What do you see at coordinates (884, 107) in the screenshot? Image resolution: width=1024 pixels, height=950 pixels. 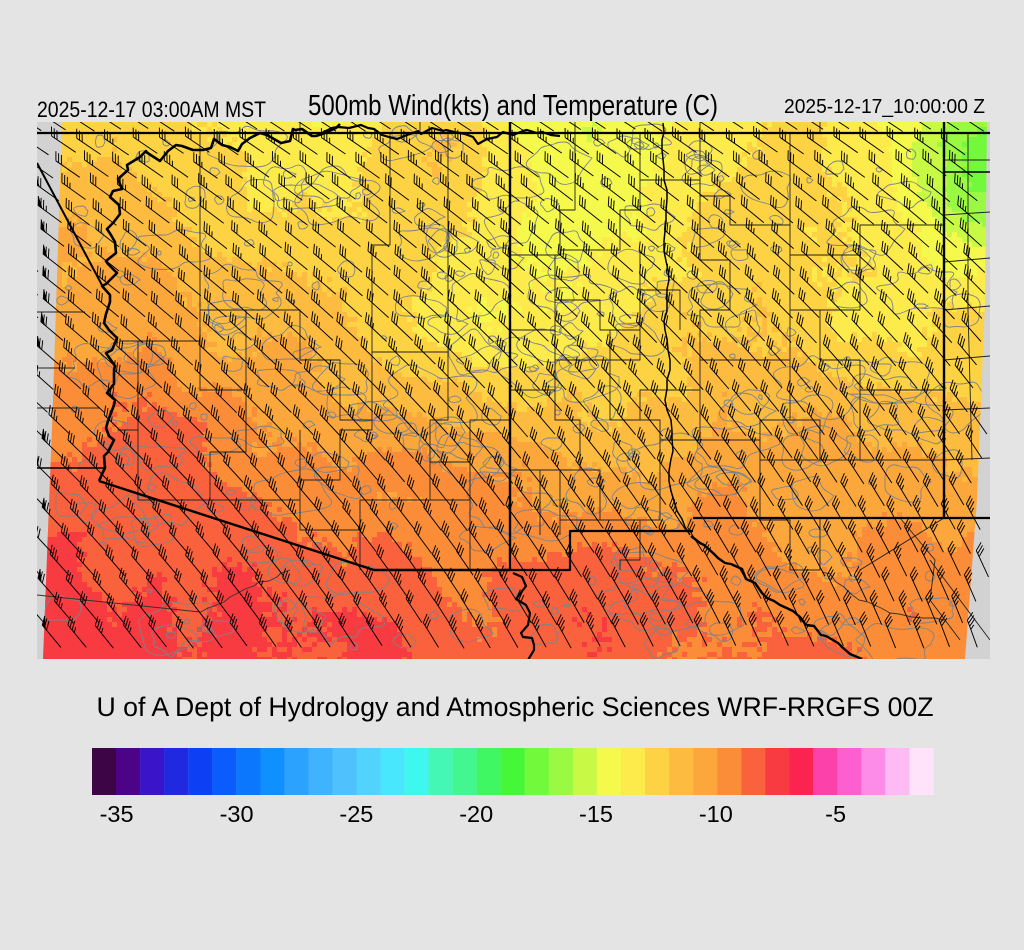 I see `svg-text: 2025-12-17_10:00:00 Z` at bounding box center [884, 107].